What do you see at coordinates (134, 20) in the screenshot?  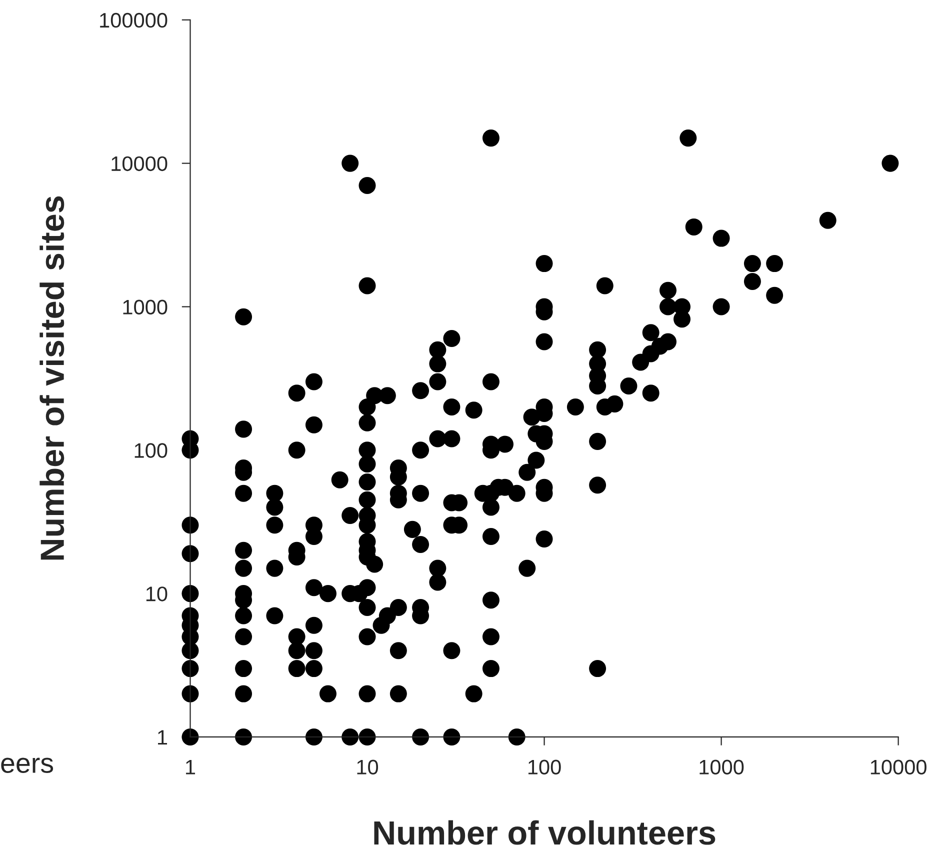 I see `y-tick-label: 100000` at bounding box center [134, 20].